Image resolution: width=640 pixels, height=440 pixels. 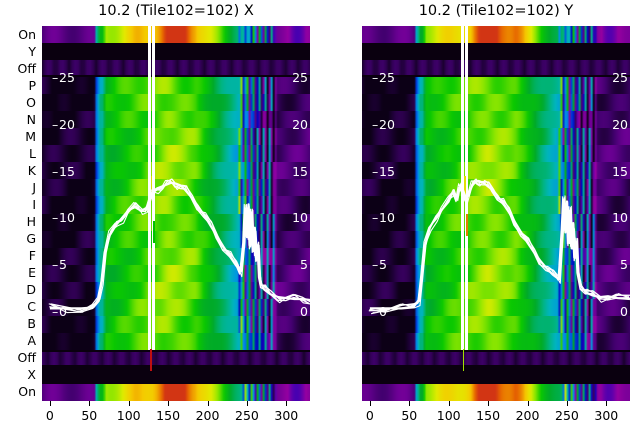 What do you see at coordinates (31, 102) in the screenshot?
I see `category-tick-label: O` at bounding box center [31, 102].